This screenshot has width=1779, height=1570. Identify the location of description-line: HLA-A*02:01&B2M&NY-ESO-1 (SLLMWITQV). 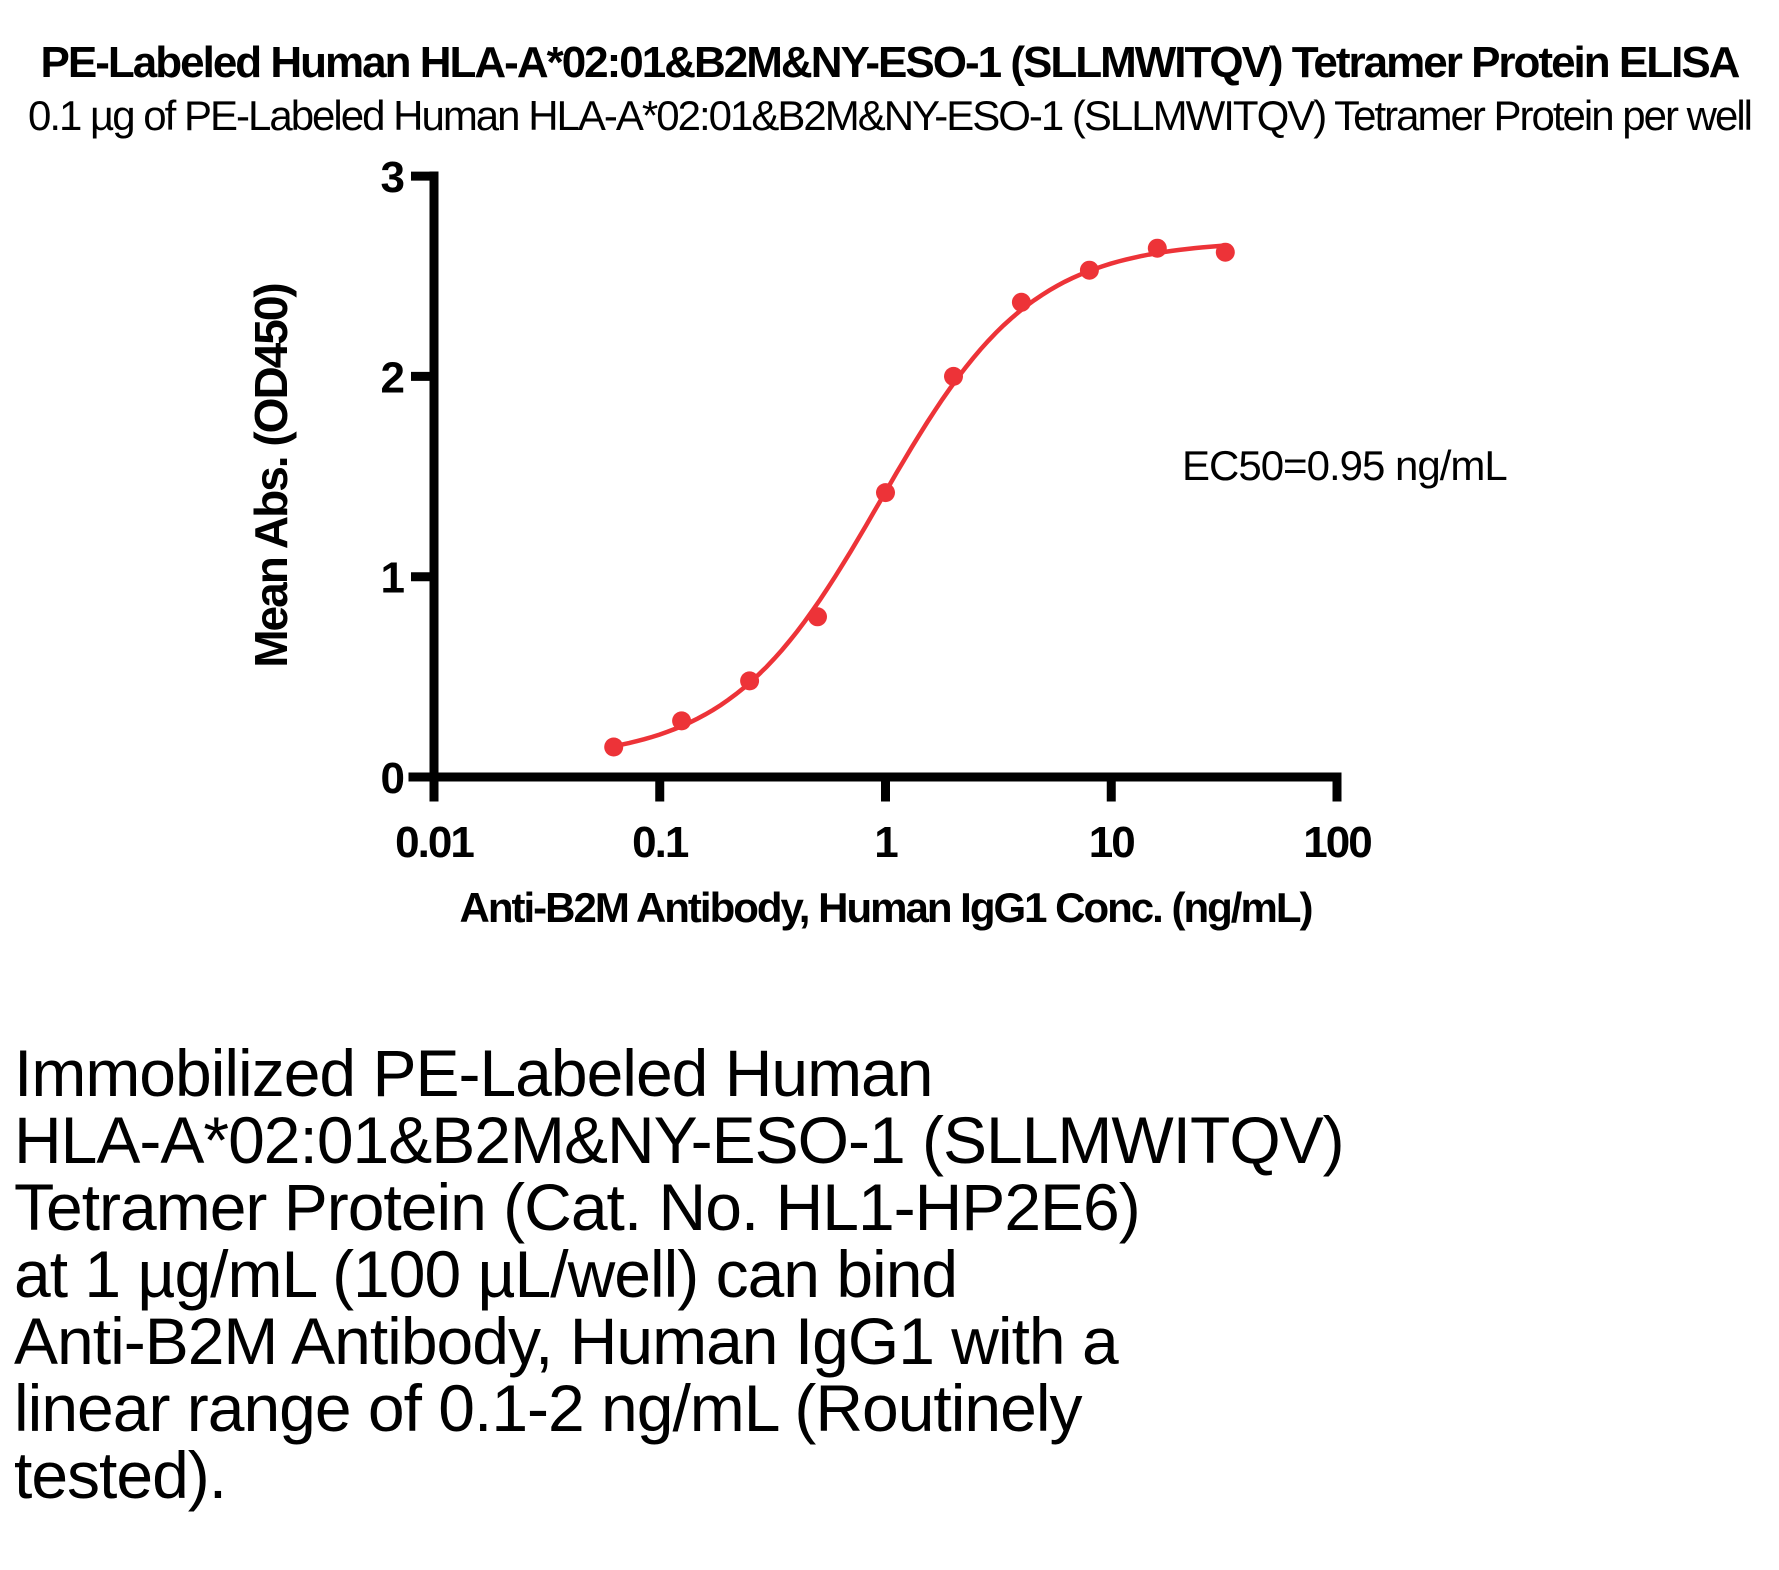
(679, 1140).